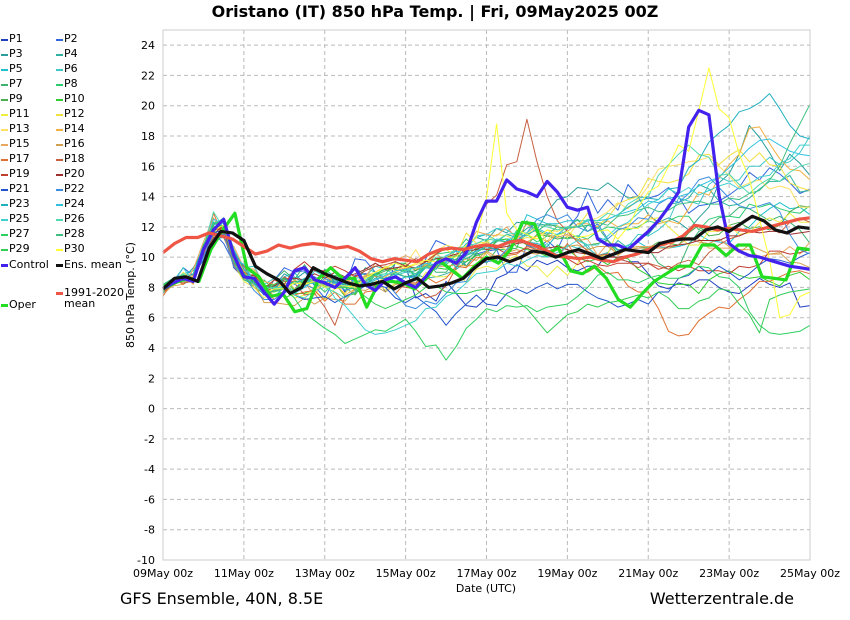 Image resolution: width=850 pixels, height=620 pixels. What do you see at coordinates (74, 98) in the screenshot?
I see `legend-label: P10` at bounding box center [74, 98].